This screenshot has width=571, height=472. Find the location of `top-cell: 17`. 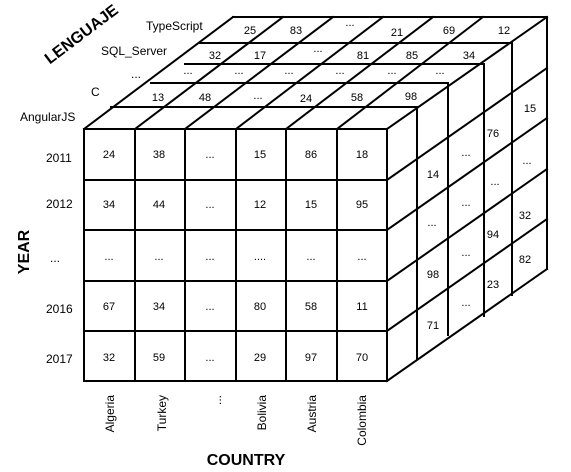

top-cell: 17 is located at coordinates (260, 56).